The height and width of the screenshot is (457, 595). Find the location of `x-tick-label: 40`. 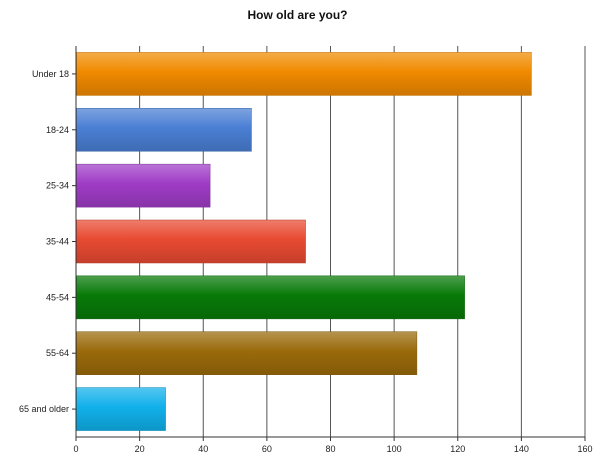

x-tick-label: 40 is located at coordinates (203, 449).